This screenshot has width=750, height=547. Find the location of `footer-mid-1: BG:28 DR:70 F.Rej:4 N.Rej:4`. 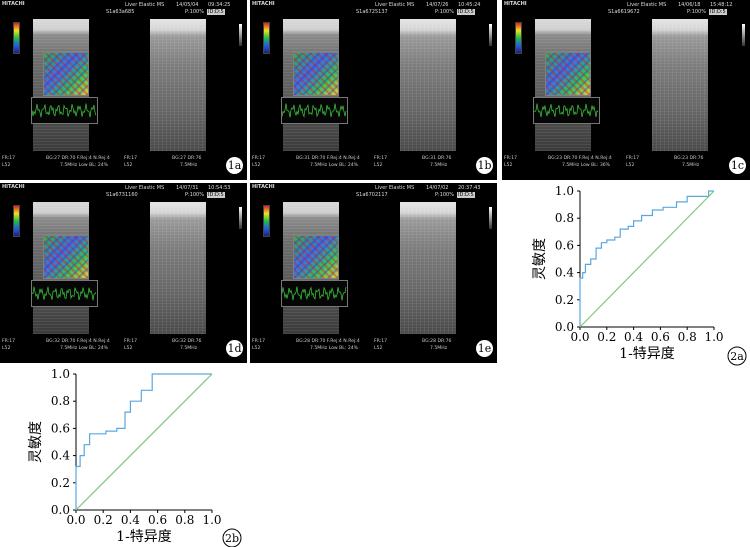

footer-mid-1: BG:28 DR:70 F.Rej:4 N.Rej:4 is located at coordinates (328, 341).